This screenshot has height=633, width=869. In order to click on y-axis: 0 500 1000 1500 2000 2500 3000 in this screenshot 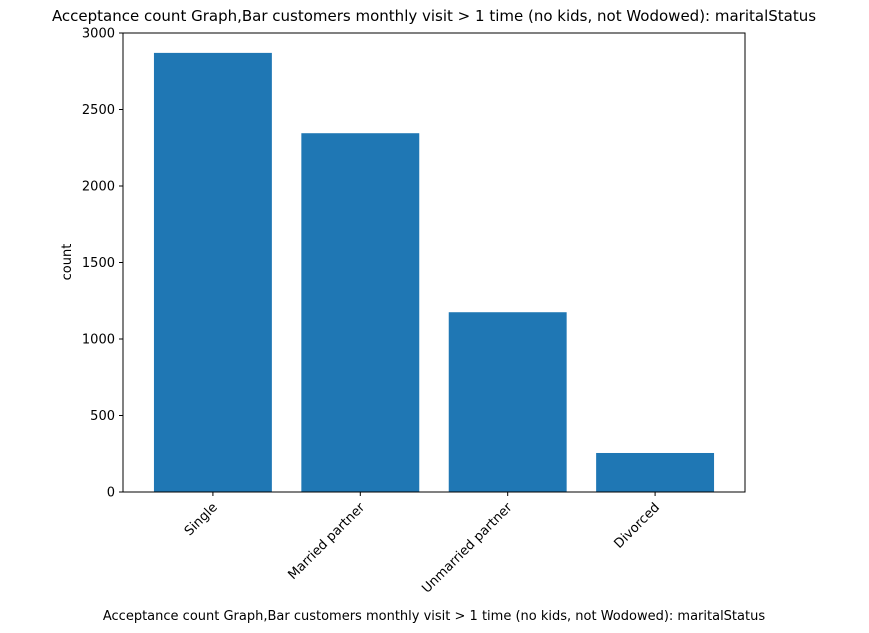, I will do `click(102, 264)`.